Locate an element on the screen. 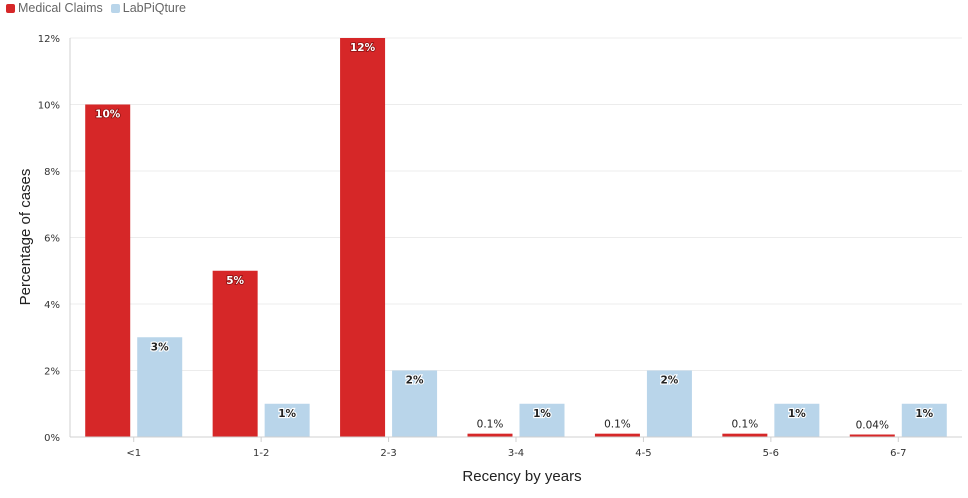 The height and width of the screenshot is (498, 968). x-tick-label: 3-4 is located at coordinates (516, 453).